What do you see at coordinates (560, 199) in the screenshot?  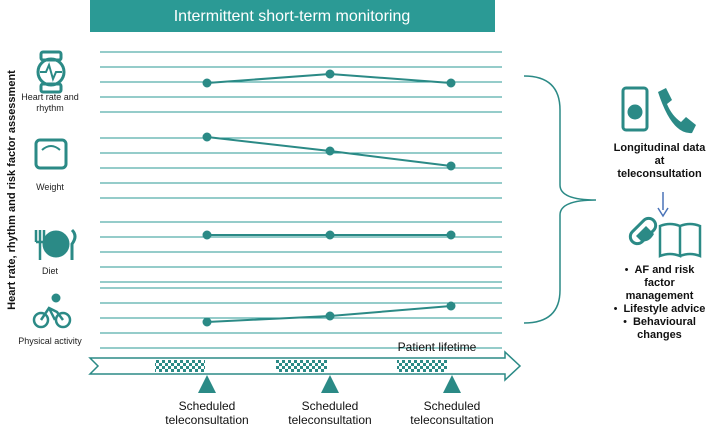 I see `brace` at bounding box center [560, 199].